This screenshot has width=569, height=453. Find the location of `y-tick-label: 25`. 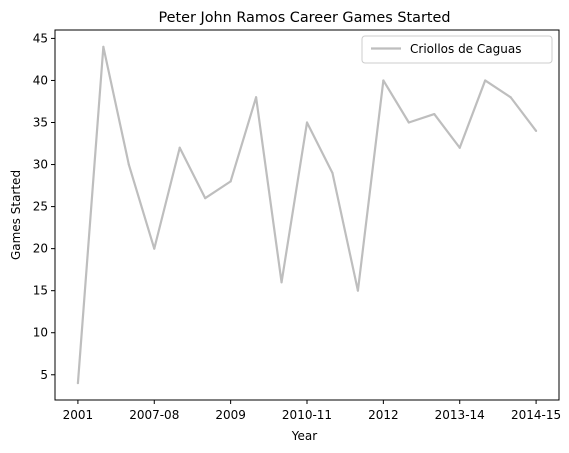

y-tick-label: 25 is located at coordinates (40, 207).